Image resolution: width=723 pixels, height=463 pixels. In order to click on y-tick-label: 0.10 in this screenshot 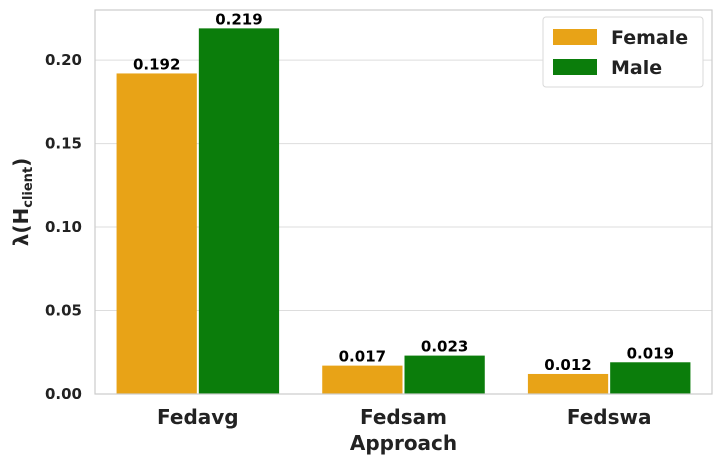, I will do `click(63, 227)`.